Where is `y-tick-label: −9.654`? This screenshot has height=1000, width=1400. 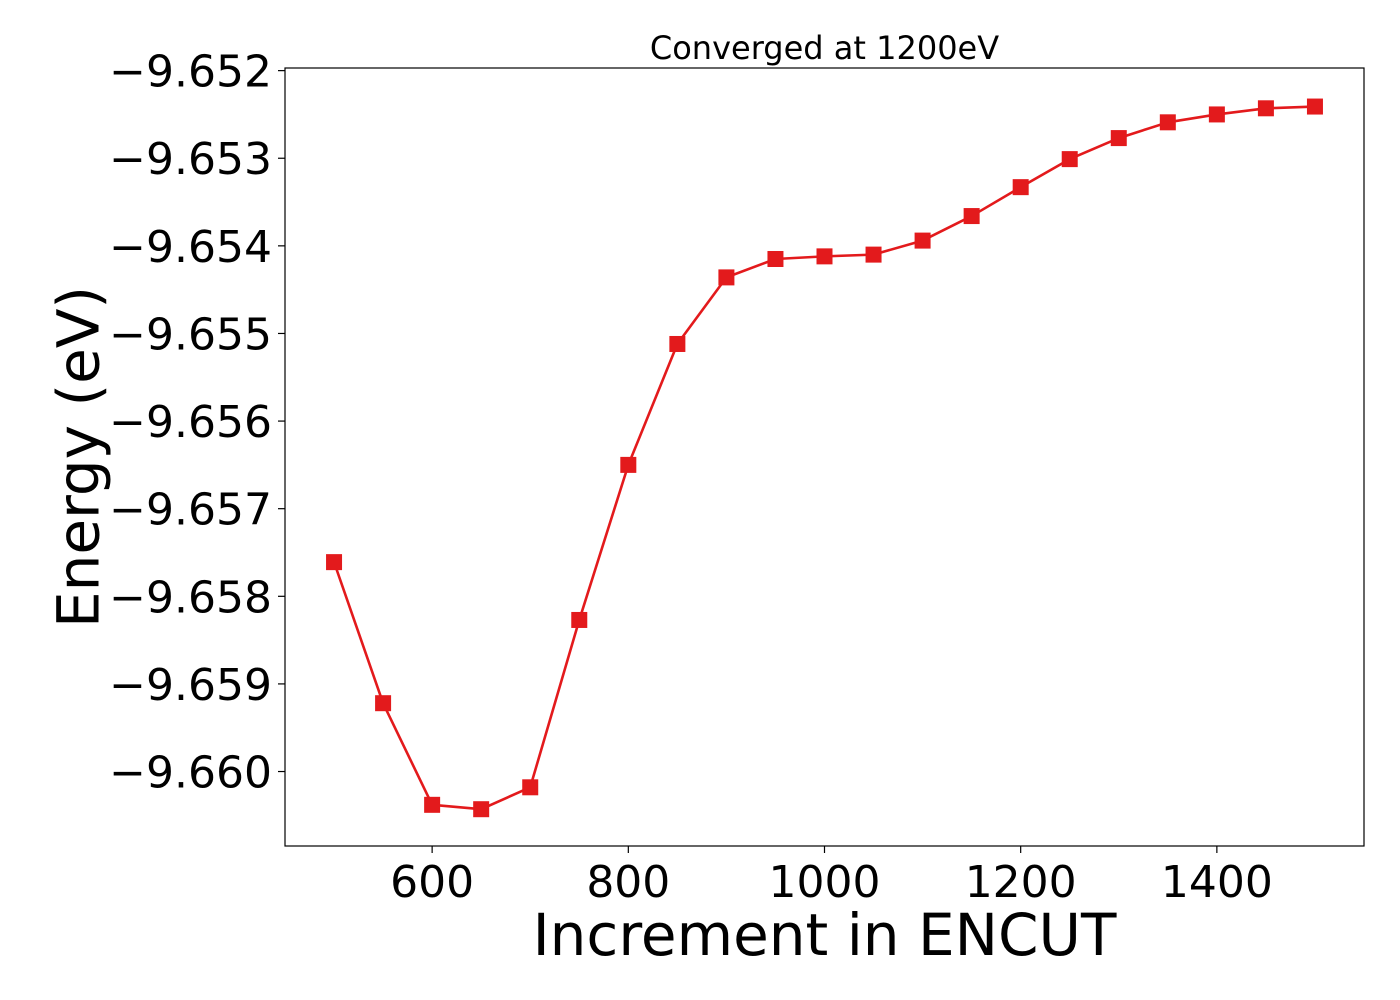 y-tick-label: −9.654 is located at coordinates (190, 247).